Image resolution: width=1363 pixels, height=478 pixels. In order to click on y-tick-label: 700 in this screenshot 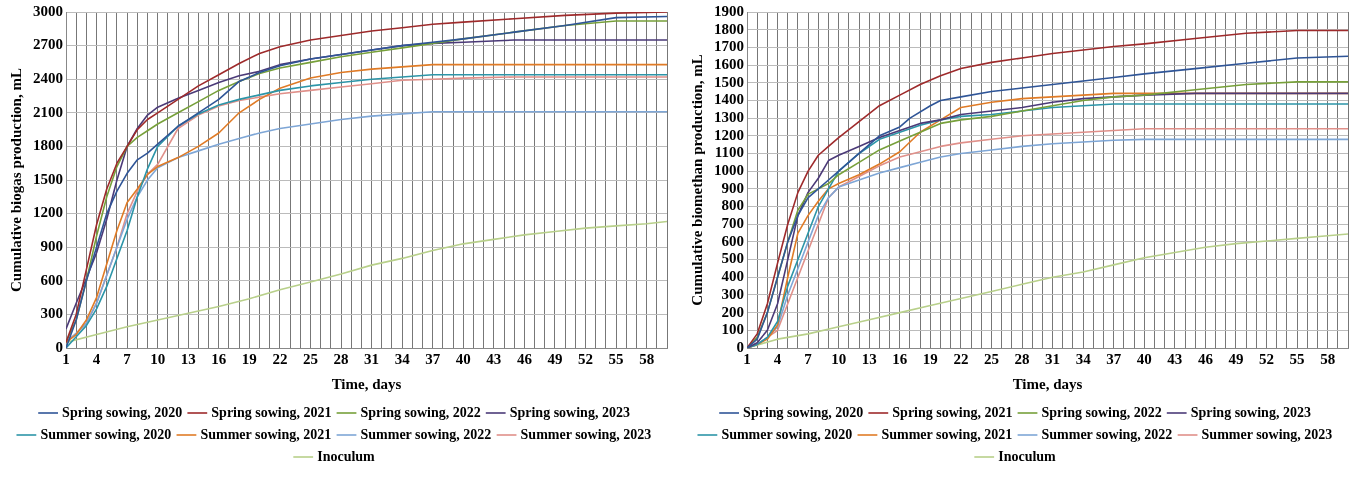, I will do `click(732, 223)`.